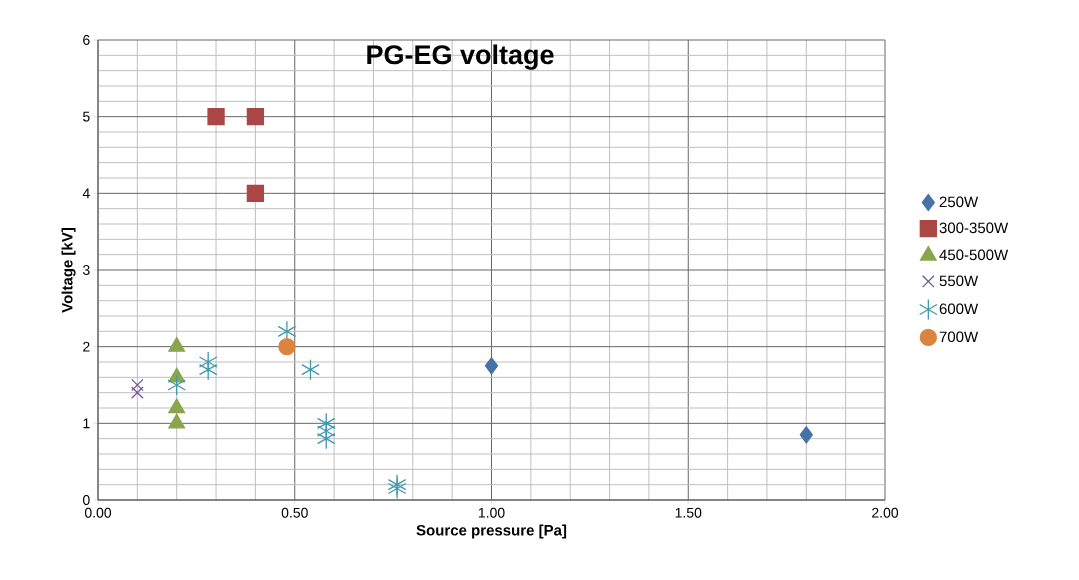 This screenshot has height=580, width=1079. Describe the element at coordinates (460, 57) in the screenshot. I see `chart-title: PG-EG voltage` at that location.